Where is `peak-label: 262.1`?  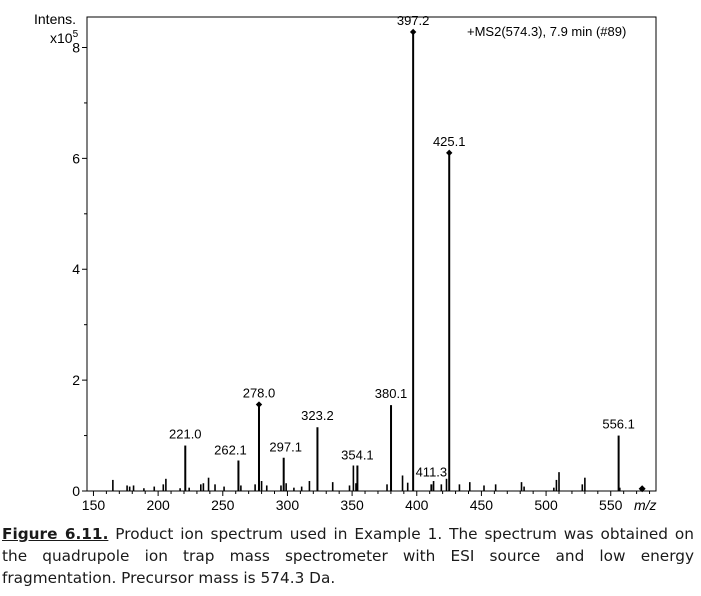
peak-label: 262.1 is located at coordinates (230, 450).